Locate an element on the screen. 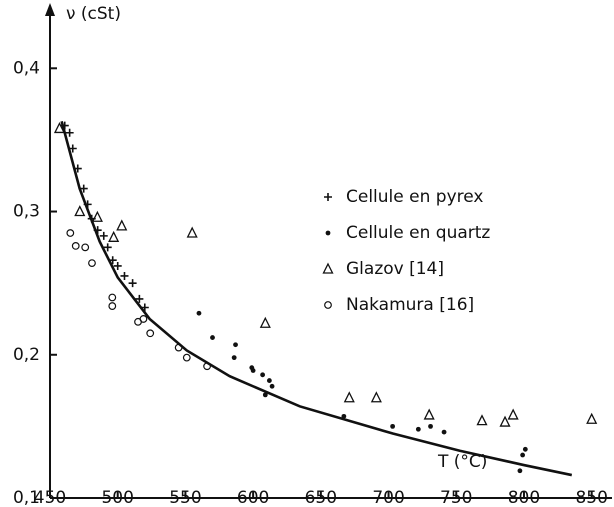  legend-label: Nakamura [16] is located at coordinates (410, 305).